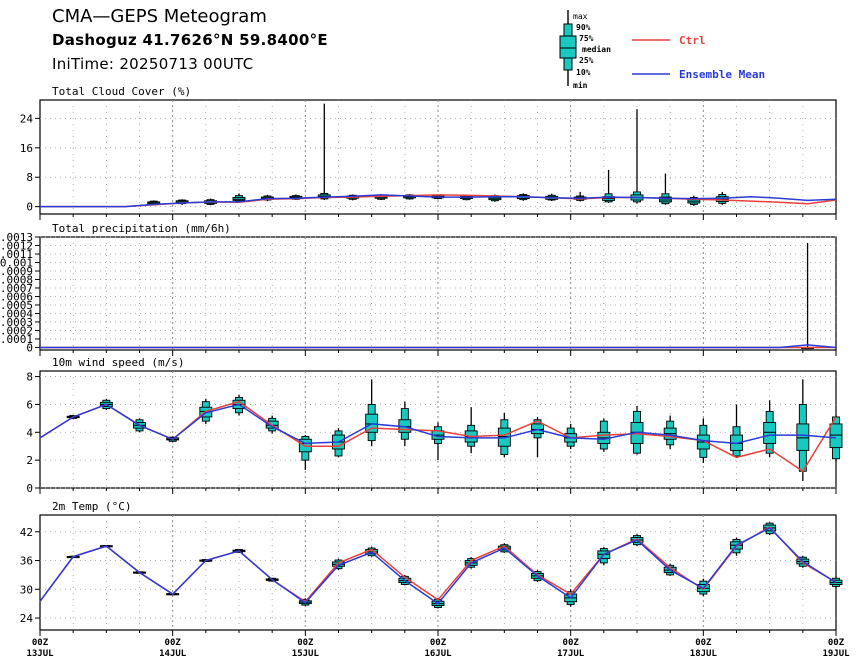 The width and height of the screenshot is (860, 665). What do you see at coordinates (698, 57) in the screenshot?
I see `line-legend: Ctrl Ensemble Mean` at bounding box center [698, 57].